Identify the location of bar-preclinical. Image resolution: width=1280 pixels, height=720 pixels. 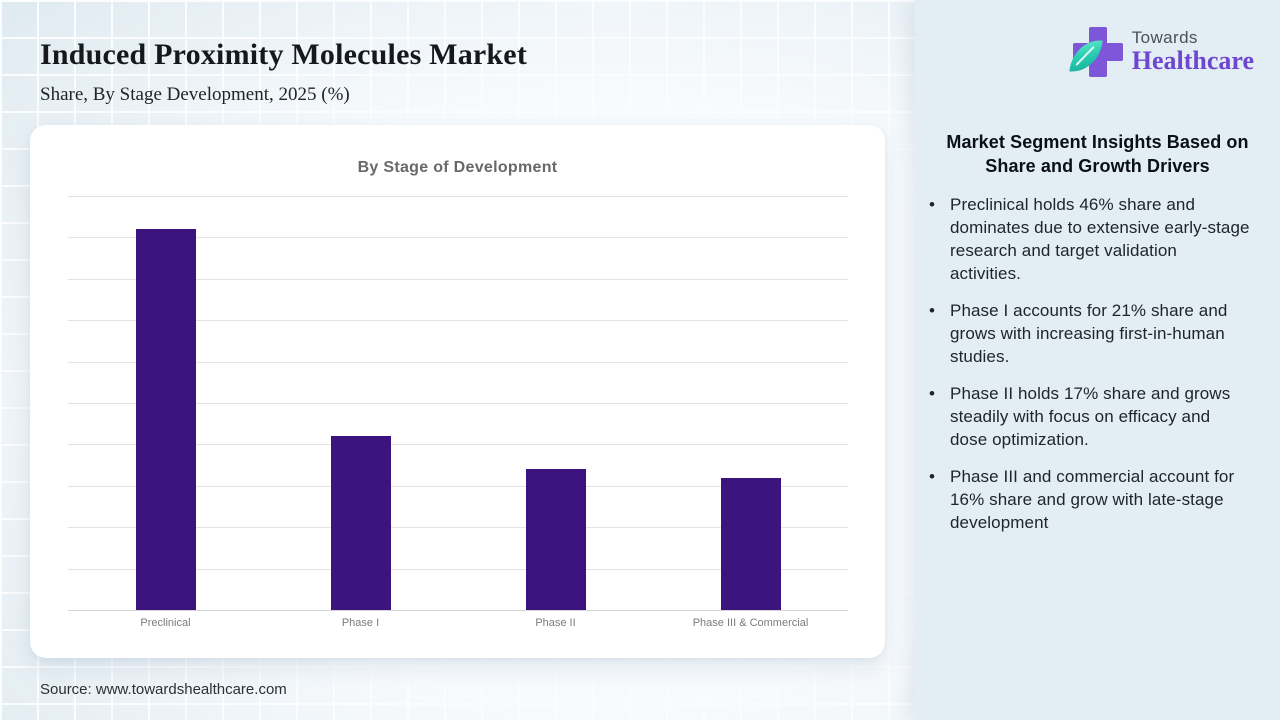
(165, 419).